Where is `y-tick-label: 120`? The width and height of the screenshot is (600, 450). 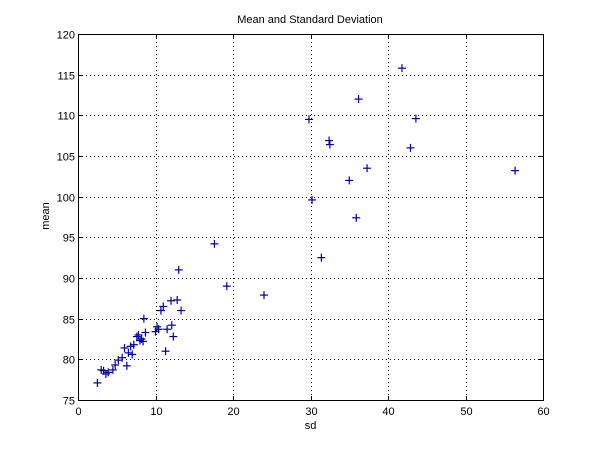
y-tick-label: 120 is located at coordinates (66, 36).